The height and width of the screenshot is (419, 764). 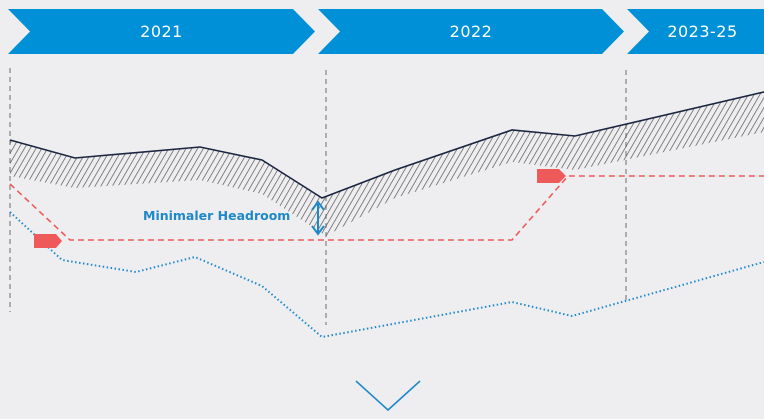 I want to click on timeline-phase-label: 2023-25, so click(x=702, y=31).